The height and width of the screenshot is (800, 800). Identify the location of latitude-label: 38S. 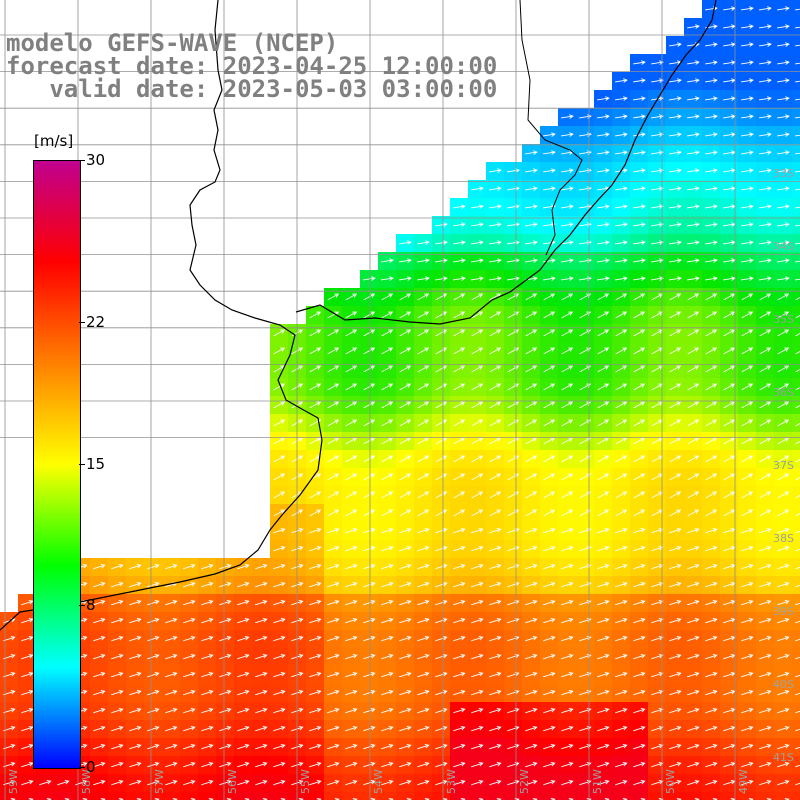
(783, 538).